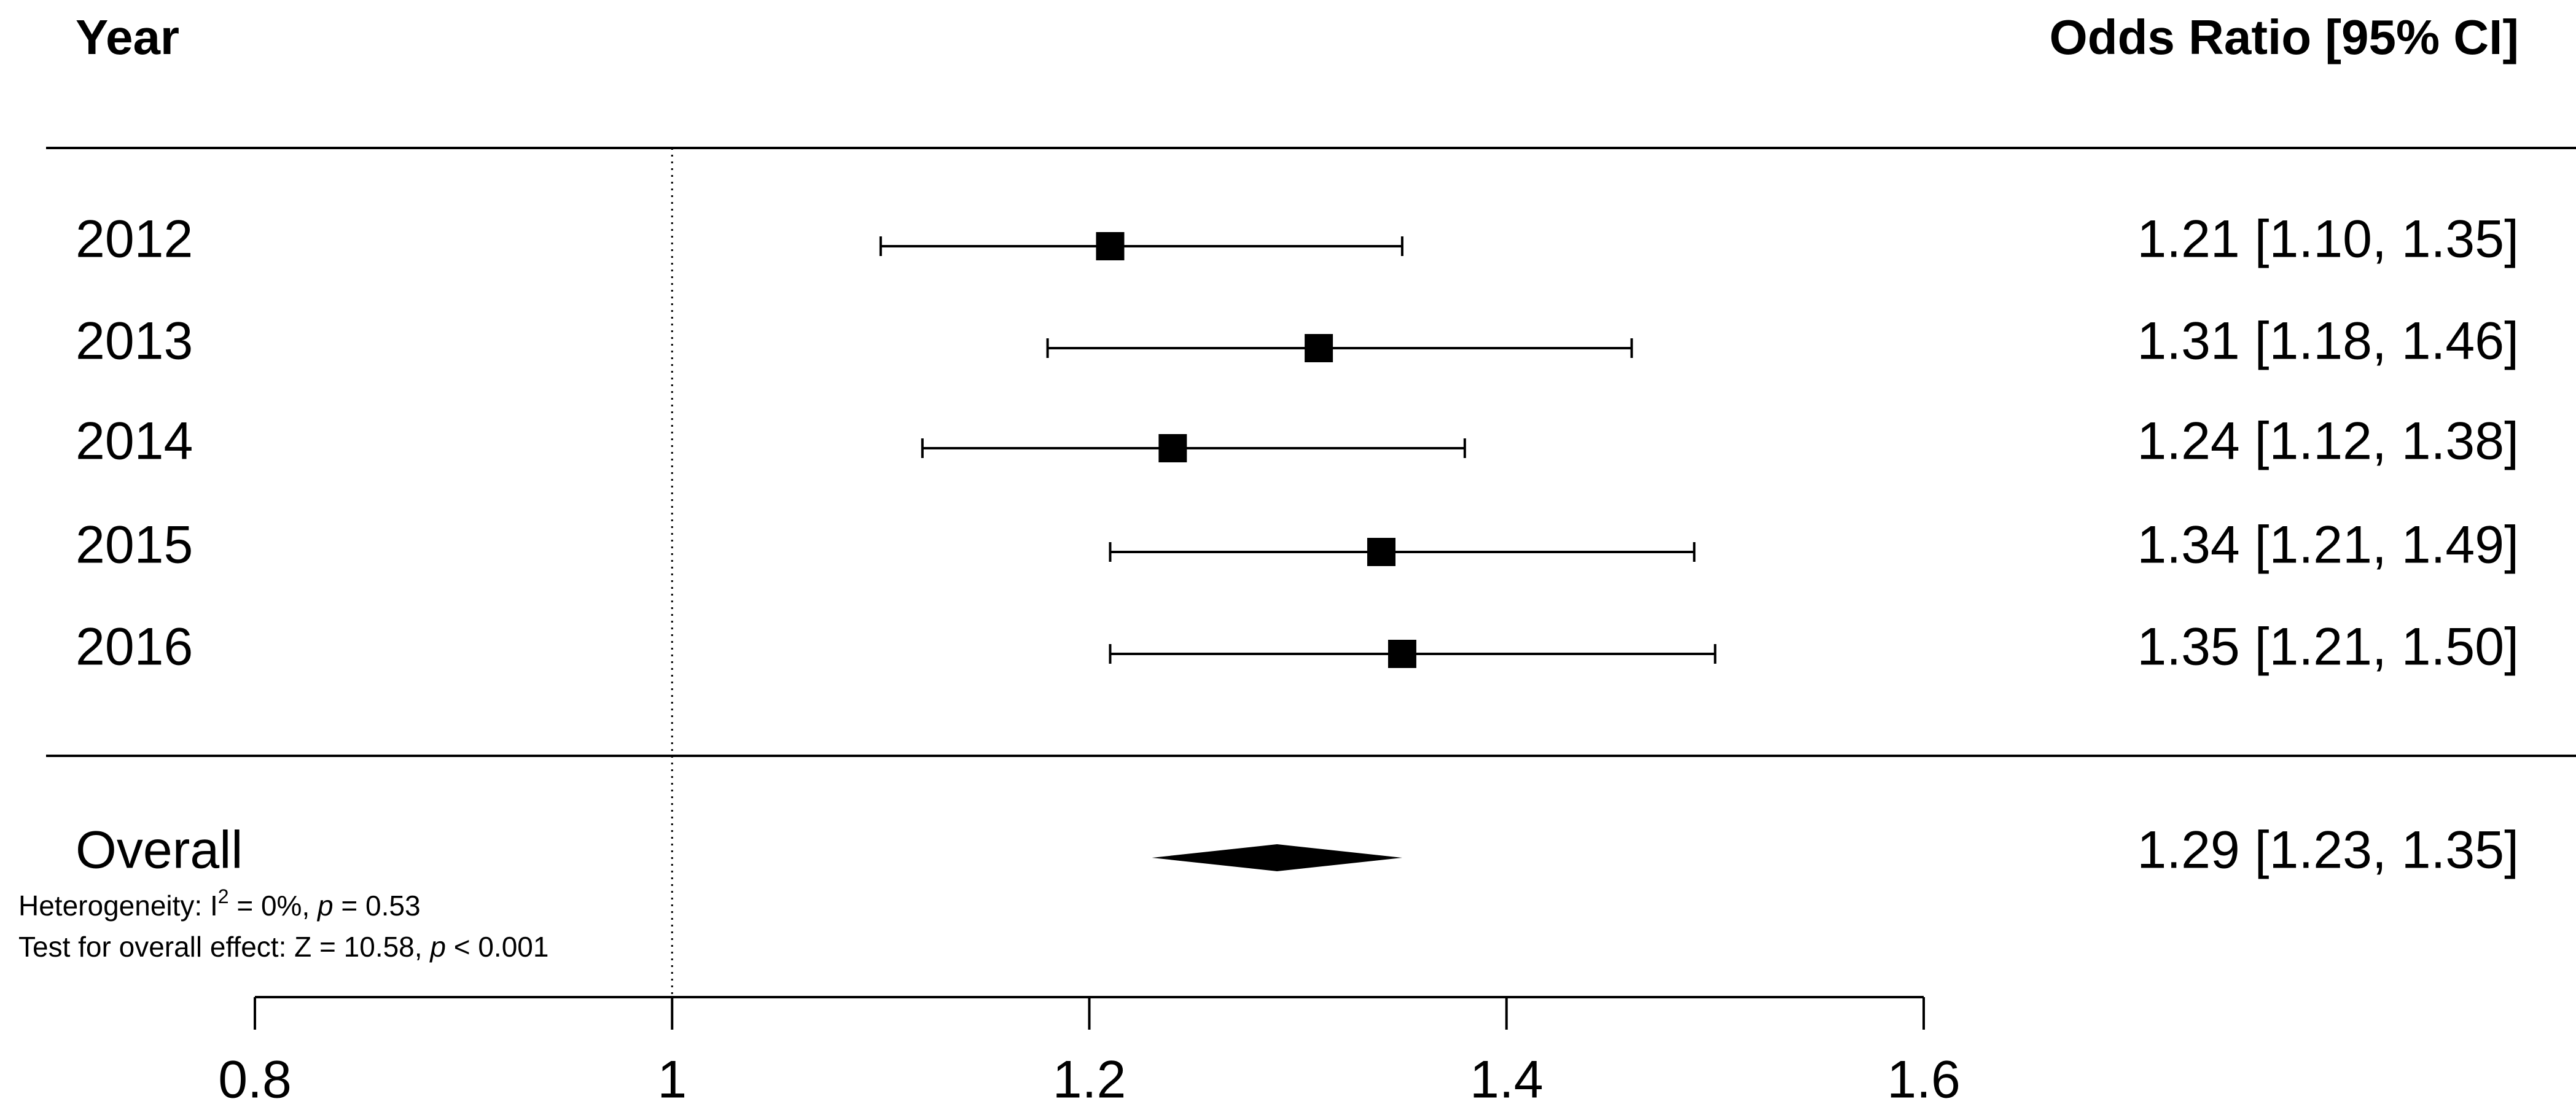 The height and width of the screenshot is (1115, 2576). Describe the element at coordinates (224, 947) in the screenshot. I see `annotation-part: Test for overall effect: Z = 10.58,` at that location.